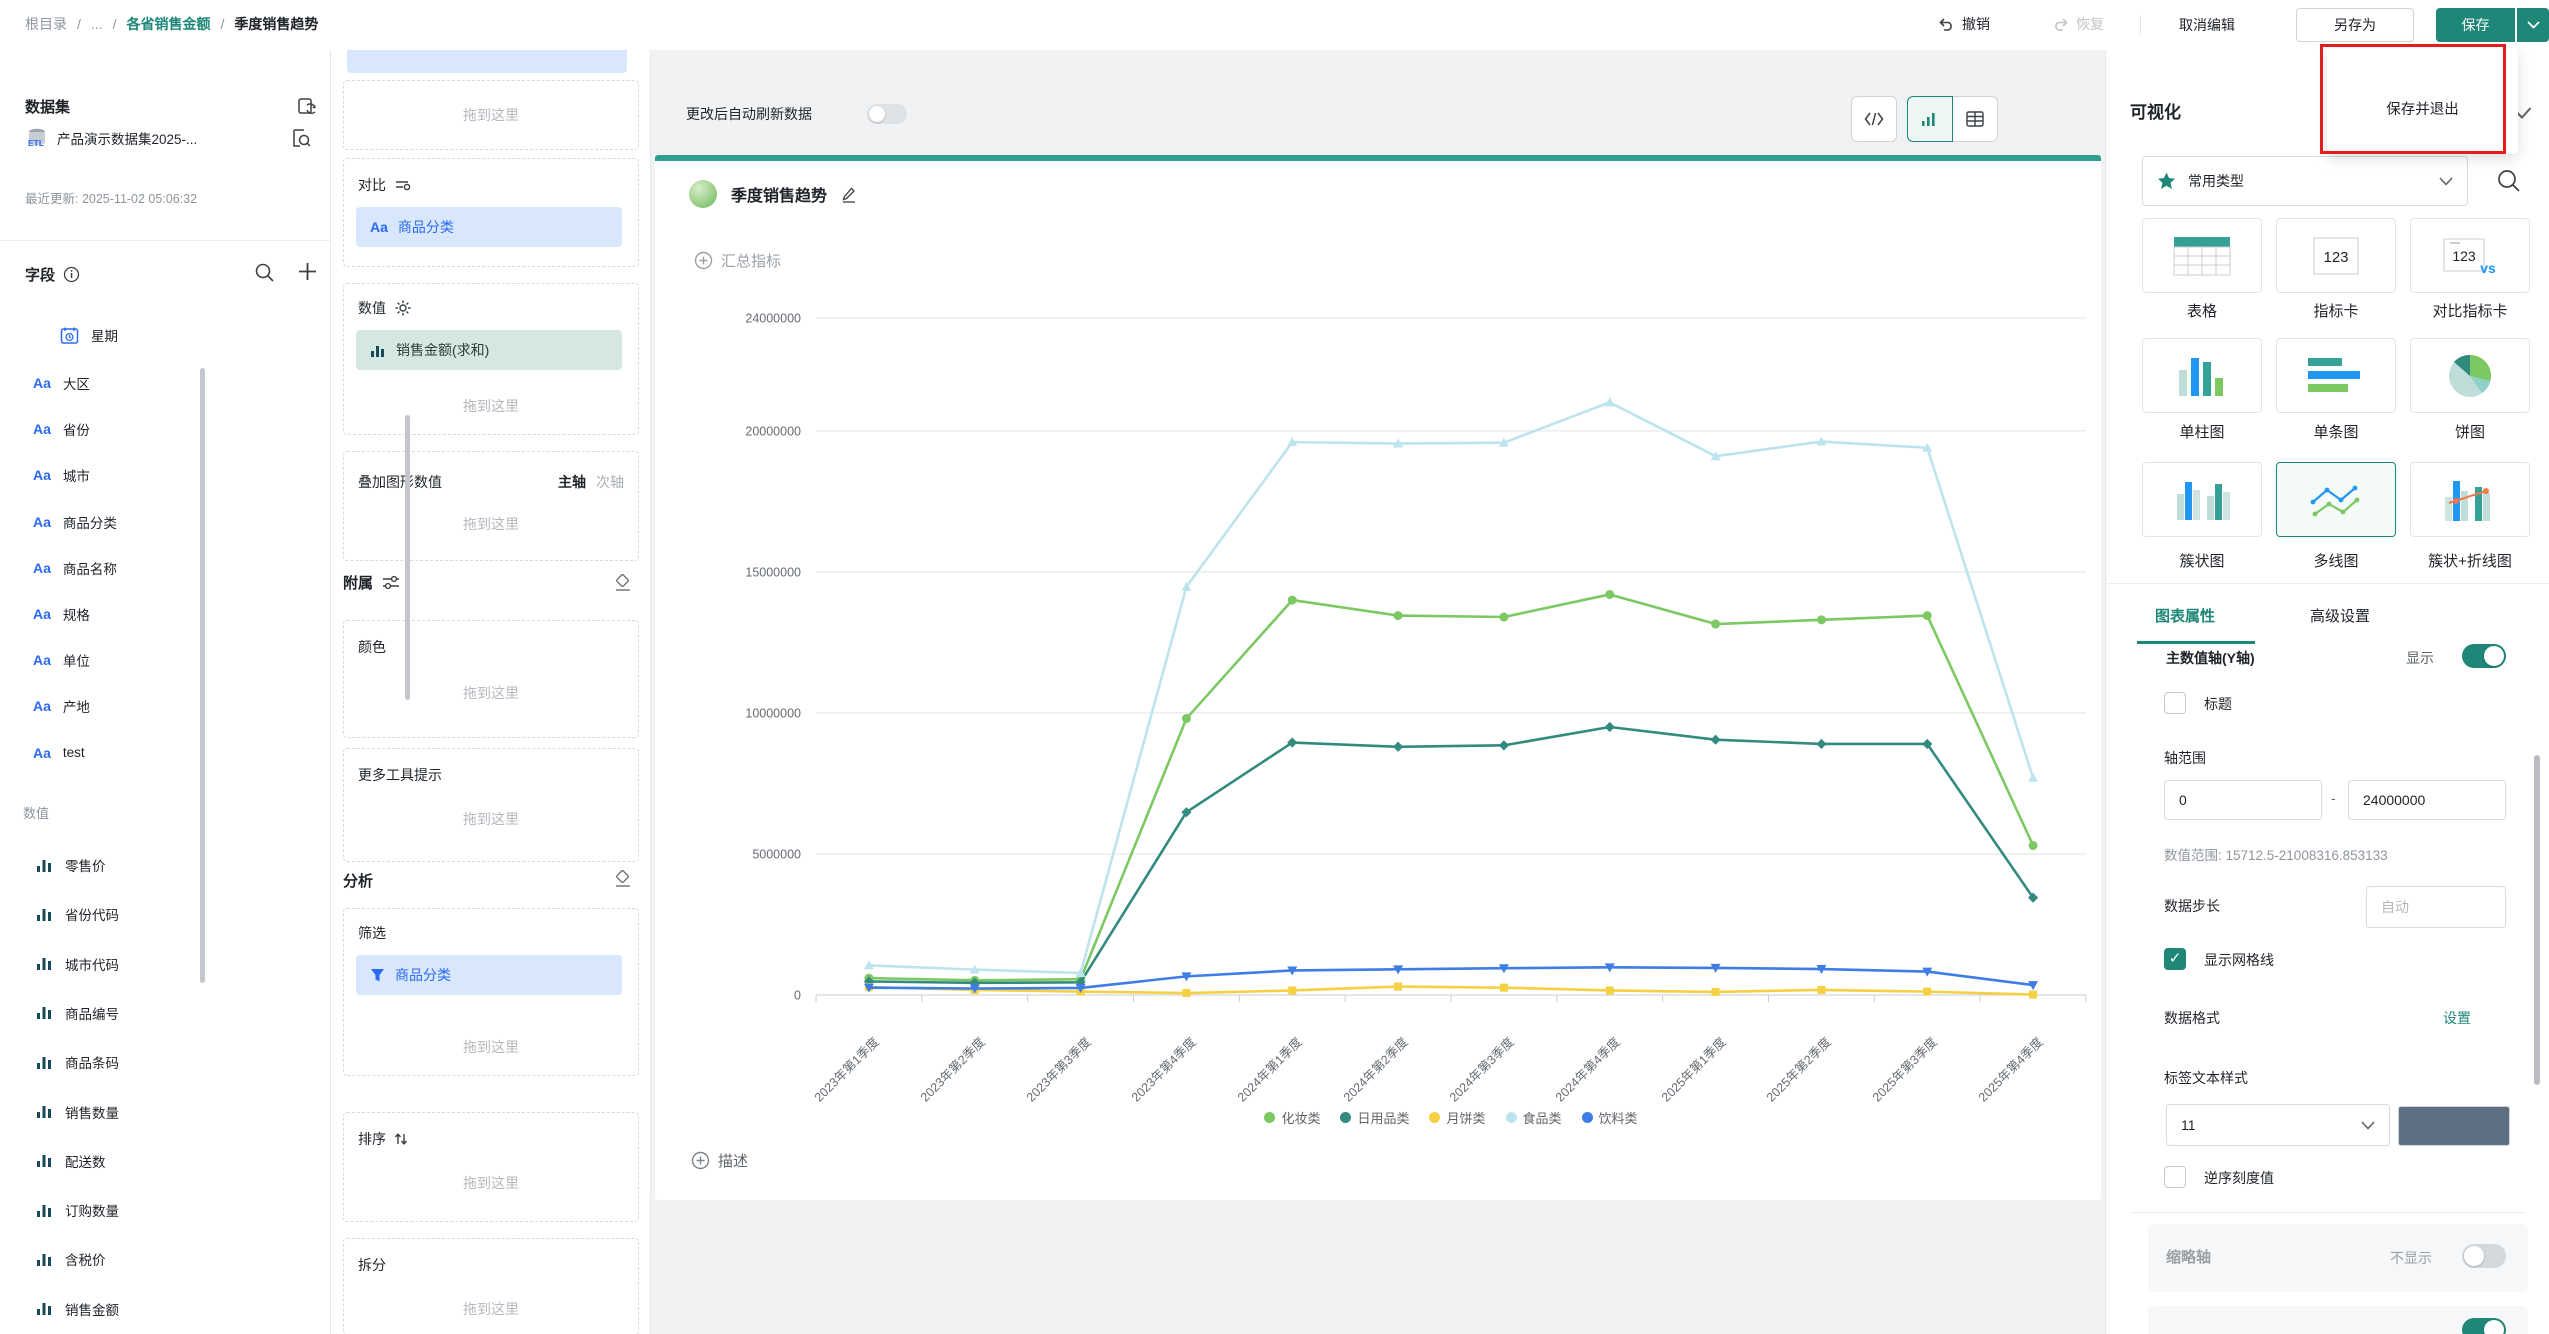  I want to click on breadcrumb: 根目录 / ... / 各省销售金额 / 季度销售趋势, so click(172, 24).